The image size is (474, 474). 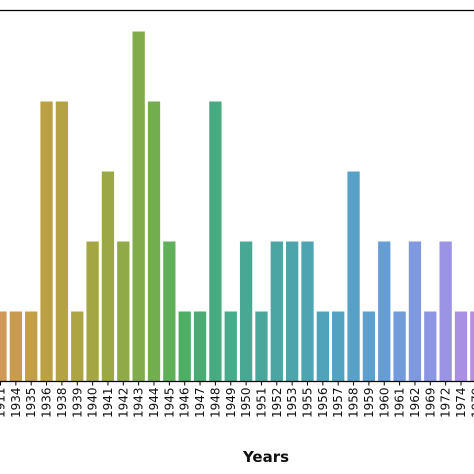 What do you see at coordinates (461, 403) in the screenshot?
I see `x-tick-label-1974: 1974` at bounding box center [461, 403].